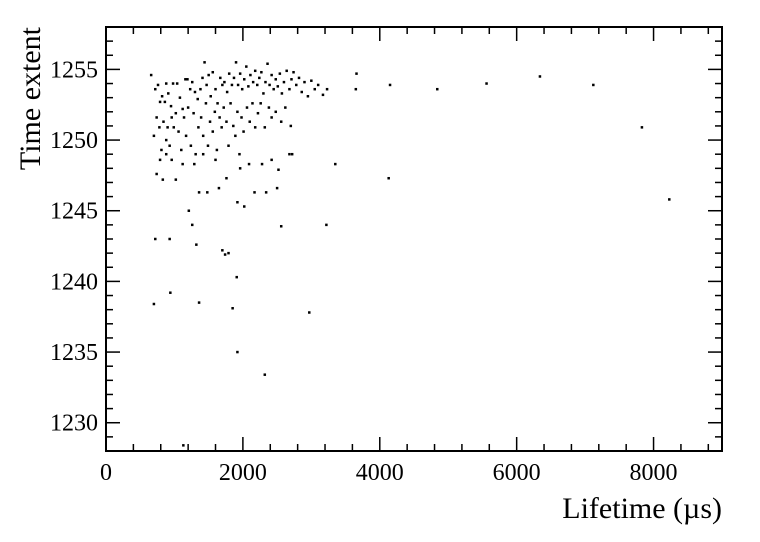 This screenshot has width=760, height=542. What do you see at coordinates (74, 282) in the screenshot?
I see `y-tick-label: 1240` at bounding box center [74, 282].